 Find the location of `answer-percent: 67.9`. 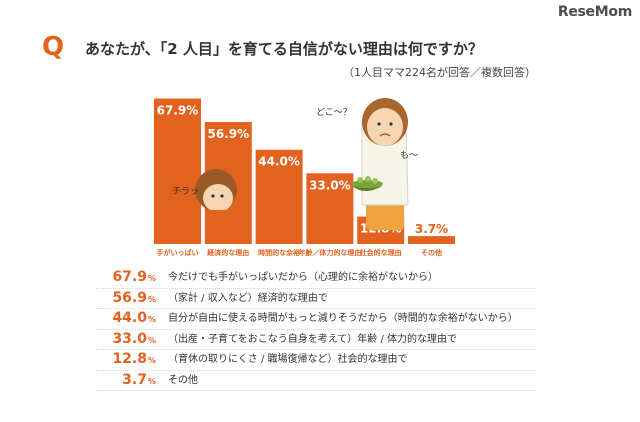

answer-percent: 67.9 is located at coordinates (129, 277).